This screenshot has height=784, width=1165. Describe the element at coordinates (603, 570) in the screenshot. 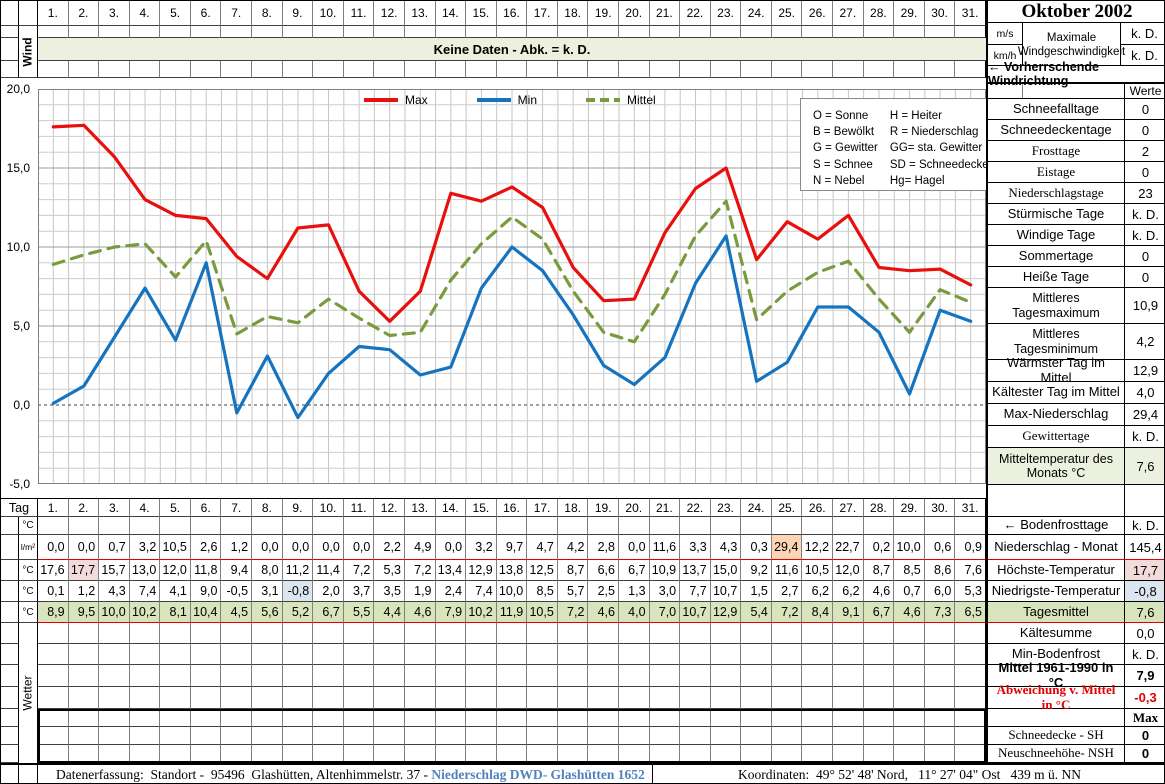

I see `tmax-cell: 6,6` at that location.